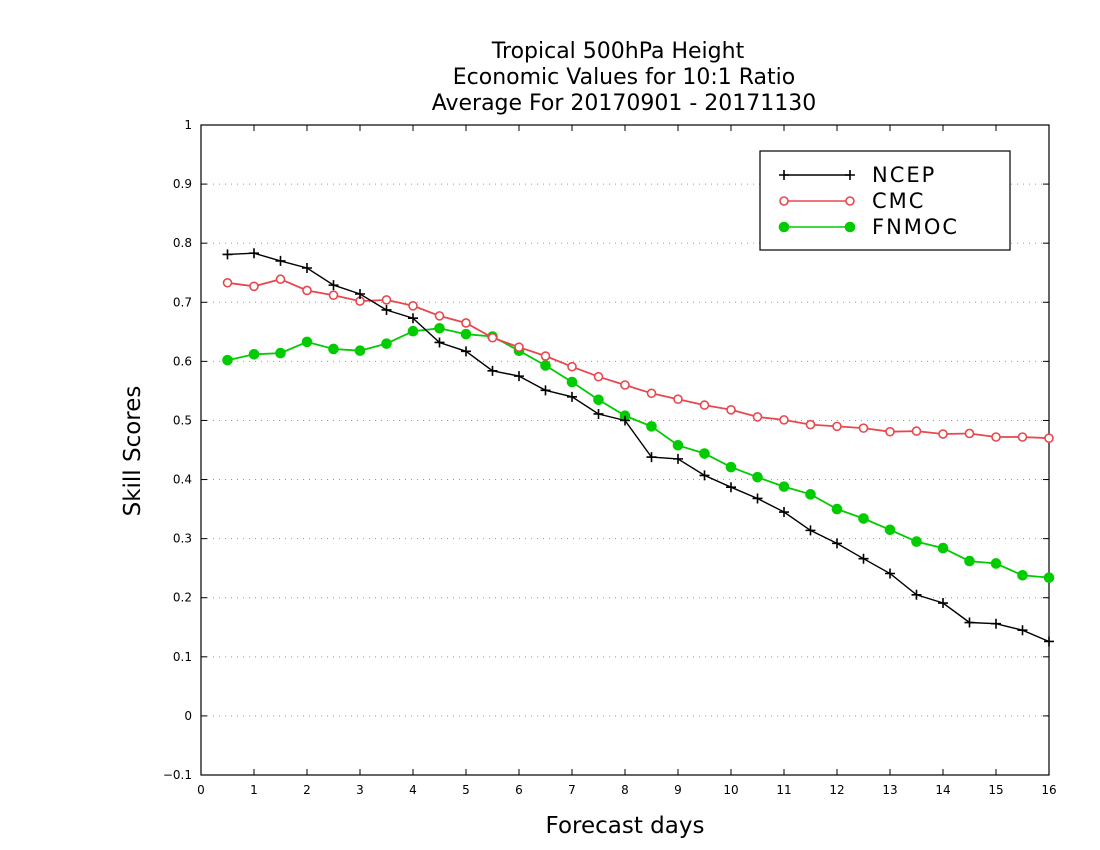  I want to click on y-tick-label: 0.4, so click(182, 480).